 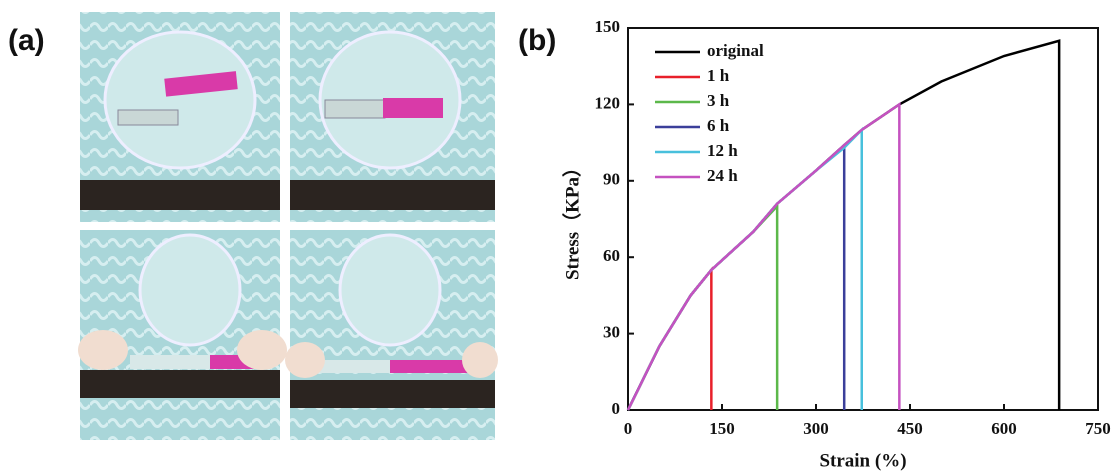 I want to click on legend-label: 6 h, so click(x=718, y=125).